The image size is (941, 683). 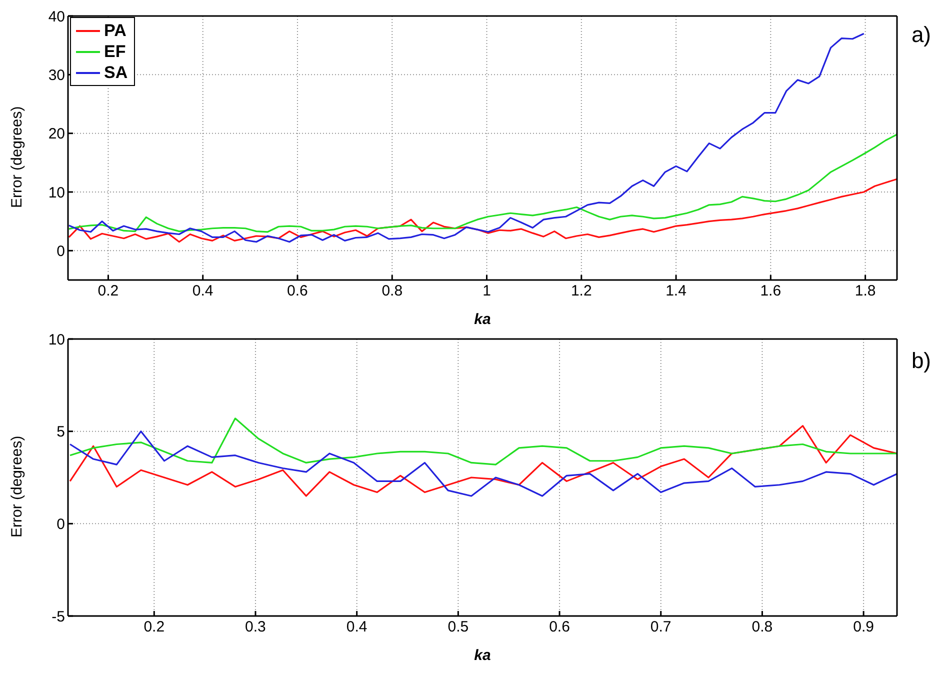 What do you see at coordinates (60, 432) in the screenshot?
I see `y-tick-label: 5` at bounding box center [60, 432].